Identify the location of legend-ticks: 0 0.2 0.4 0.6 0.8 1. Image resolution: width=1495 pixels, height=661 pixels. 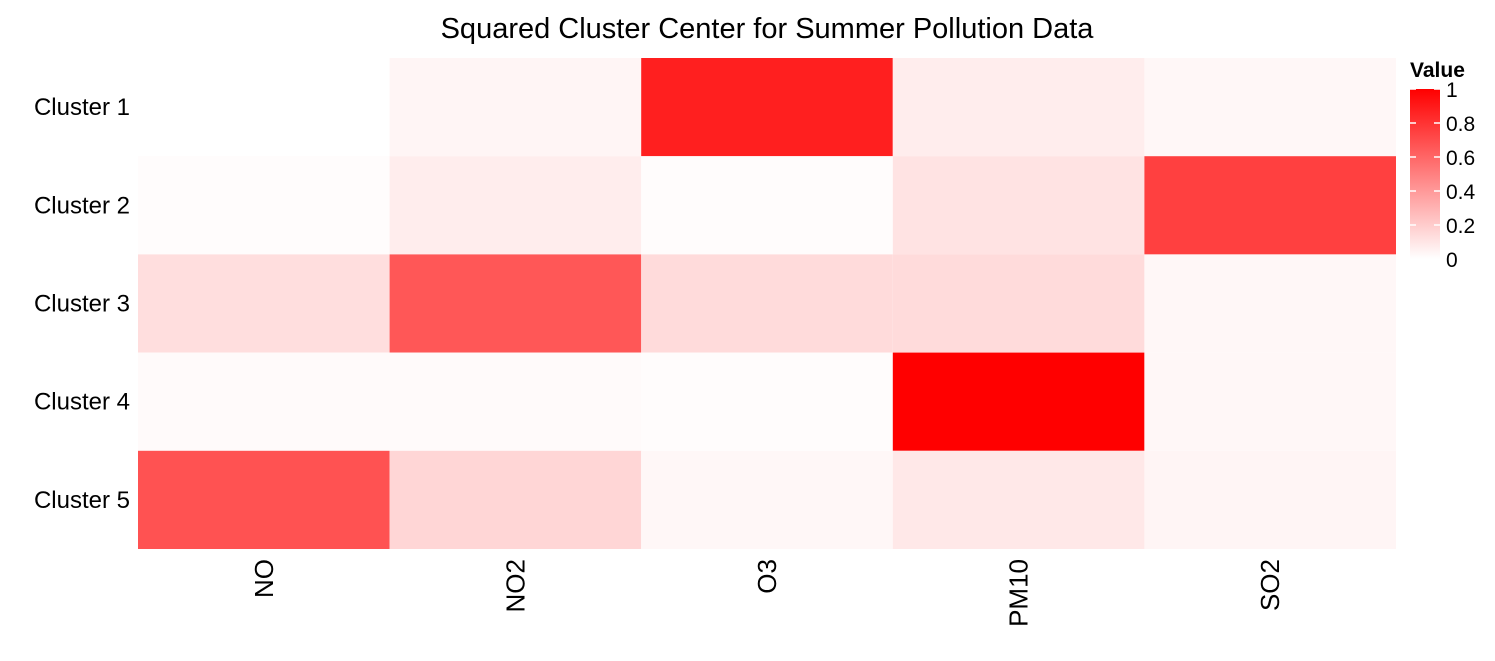
(1443, 175).